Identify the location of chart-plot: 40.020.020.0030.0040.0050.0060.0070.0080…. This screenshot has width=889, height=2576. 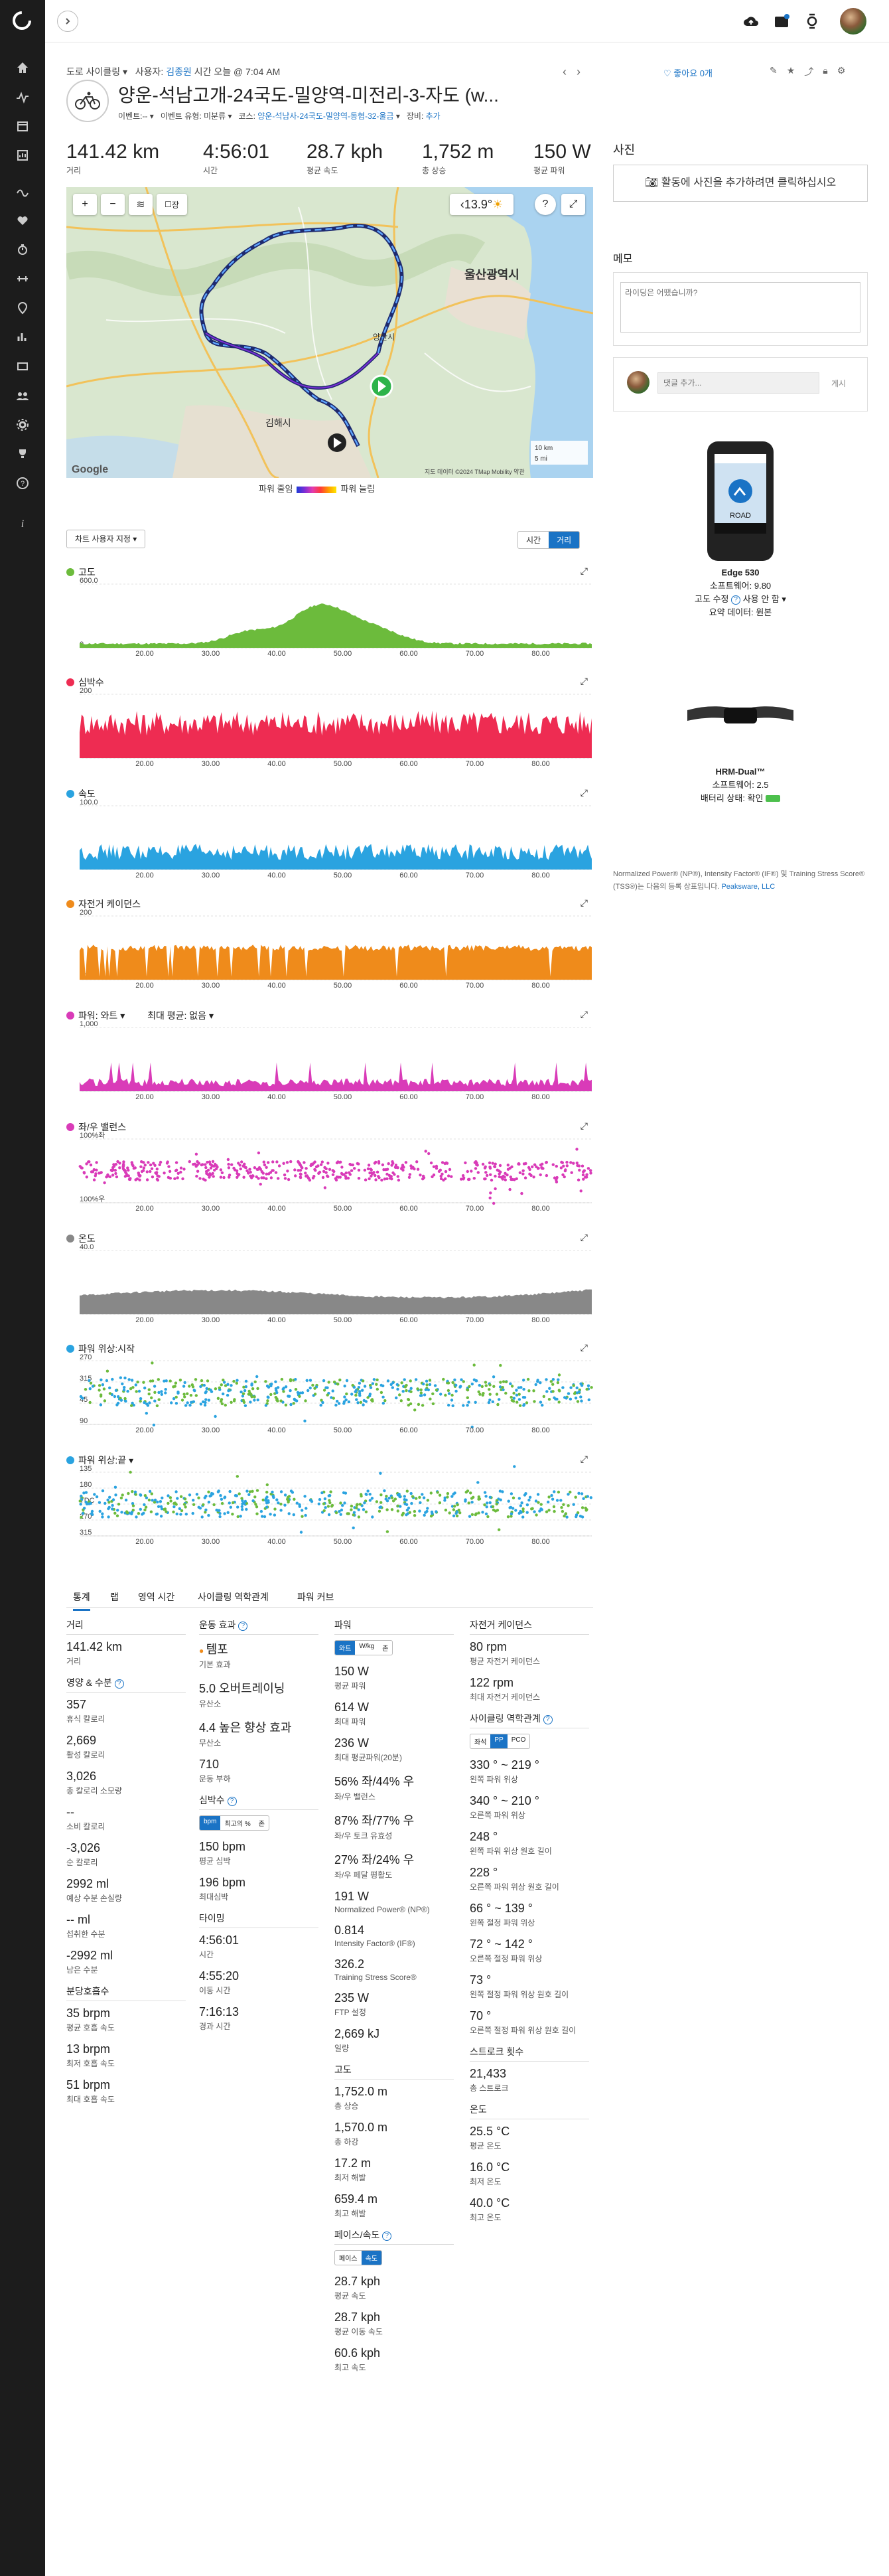
(329, 1281).